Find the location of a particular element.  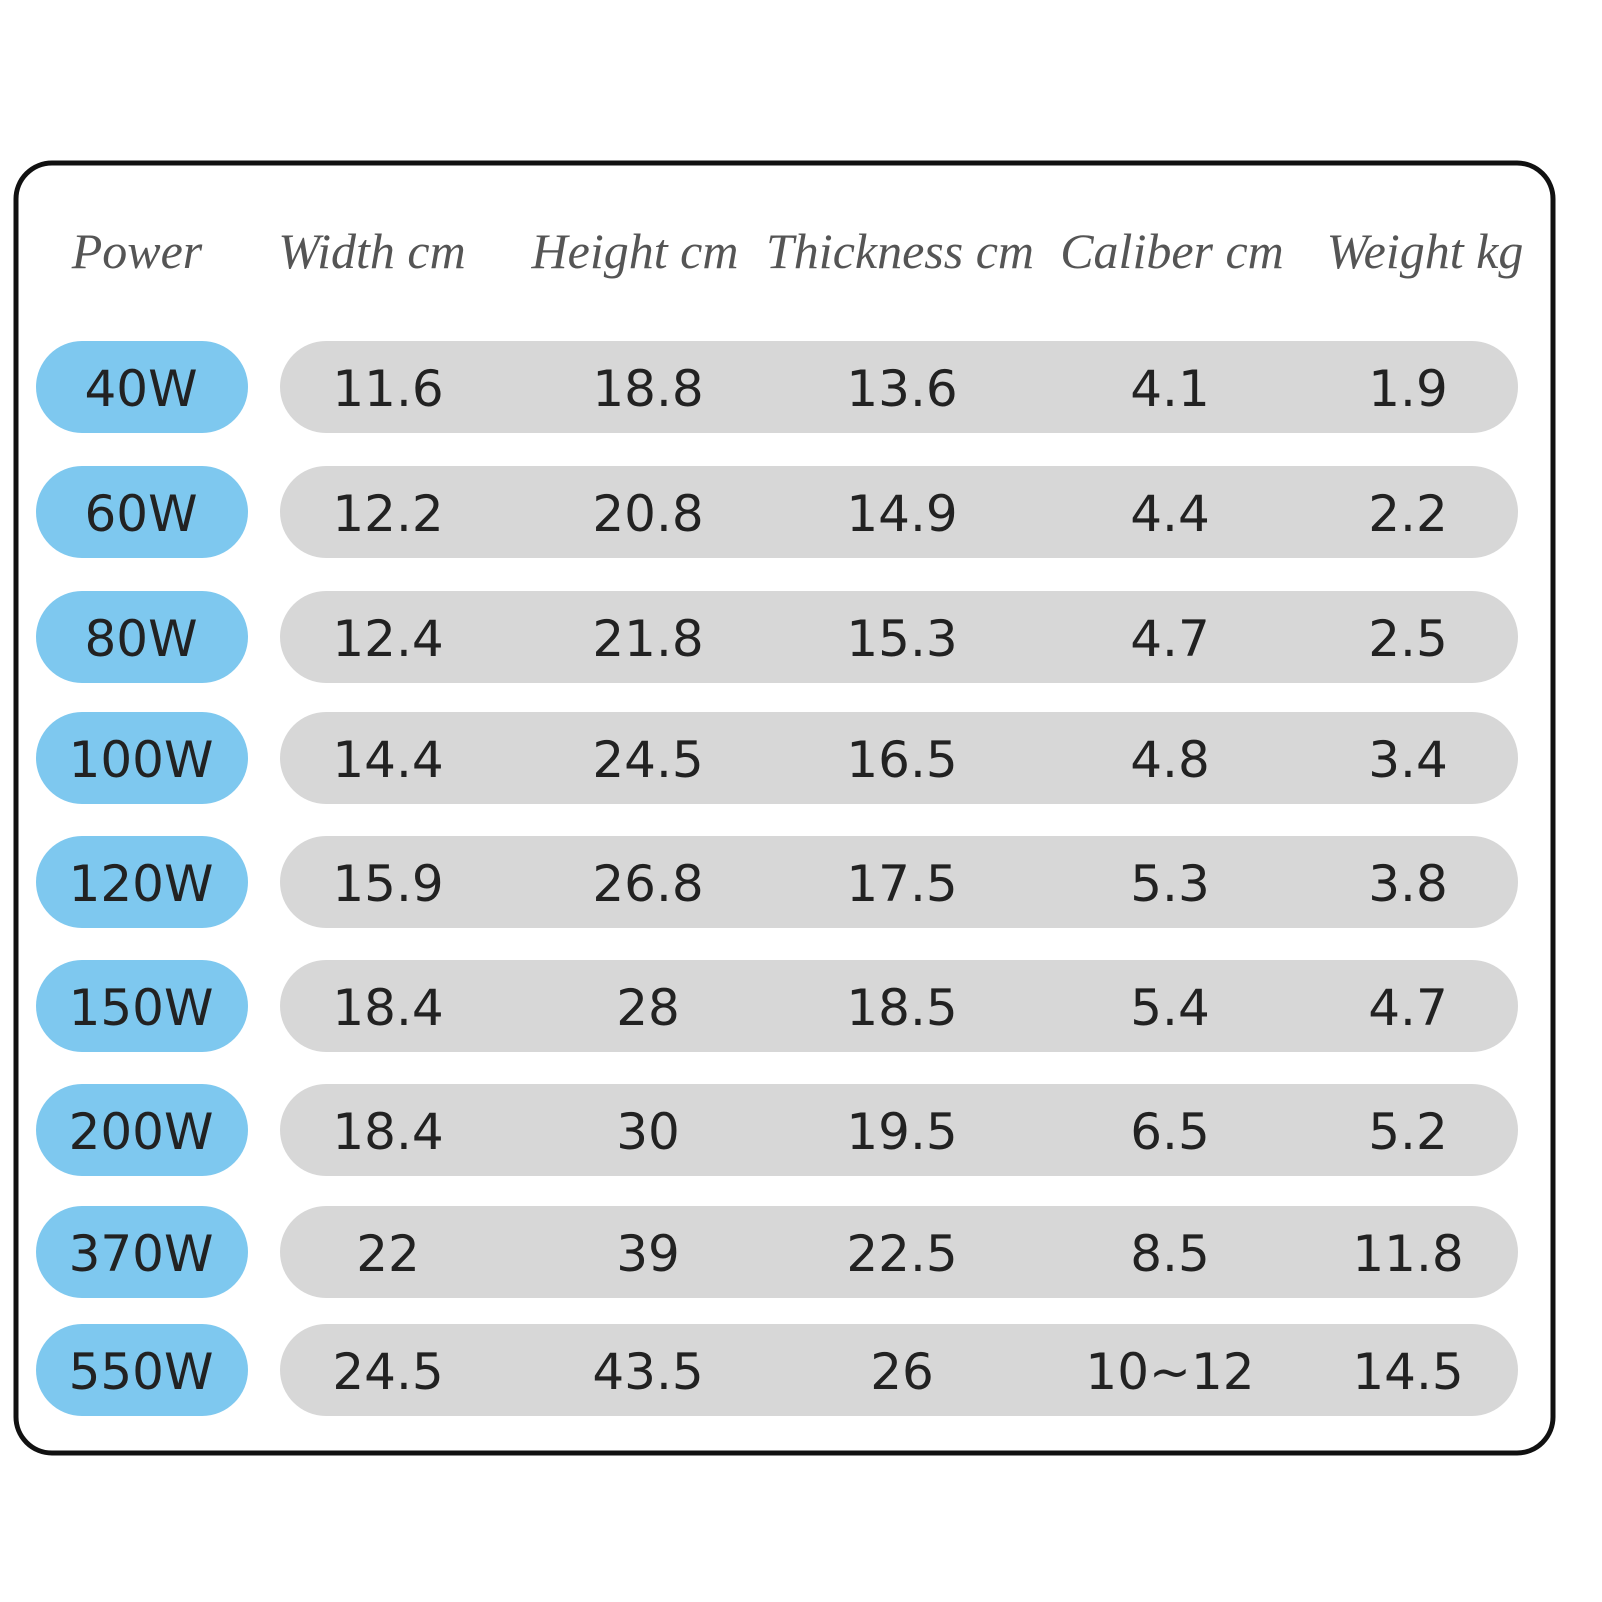

value-cell: 11.6 is located at coordinates (387, 389).